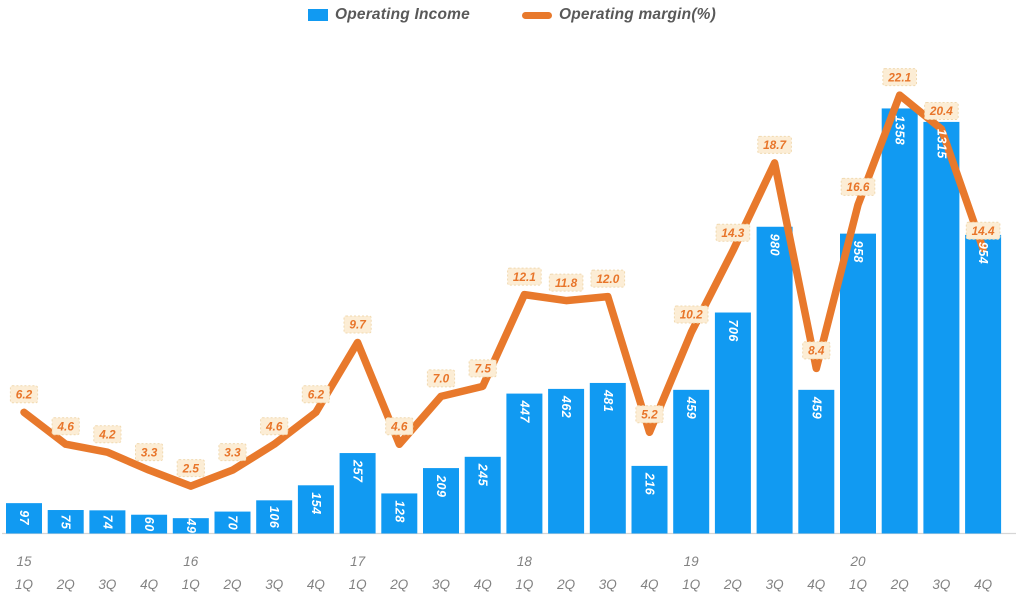 The width and height of the screenshot is (1024, 601). What do you see at coordinates (858, 252) in the screenshot?
I see `bar-value-label: 958` at bounding box center [858, 252].